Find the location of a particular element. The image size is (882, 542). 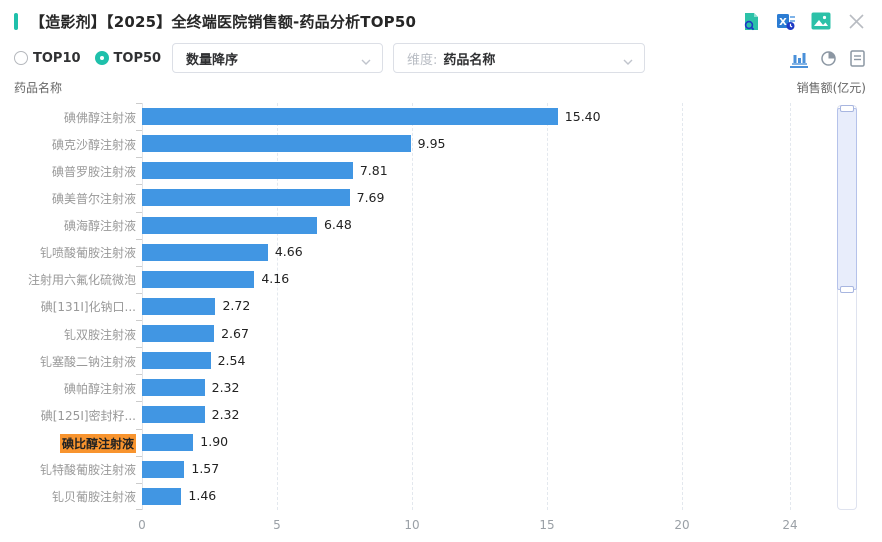

title-bar: 【造影剂】【2025】全终端医院销售额-药品分析TOP50 X is located at coordinates (441, 20).